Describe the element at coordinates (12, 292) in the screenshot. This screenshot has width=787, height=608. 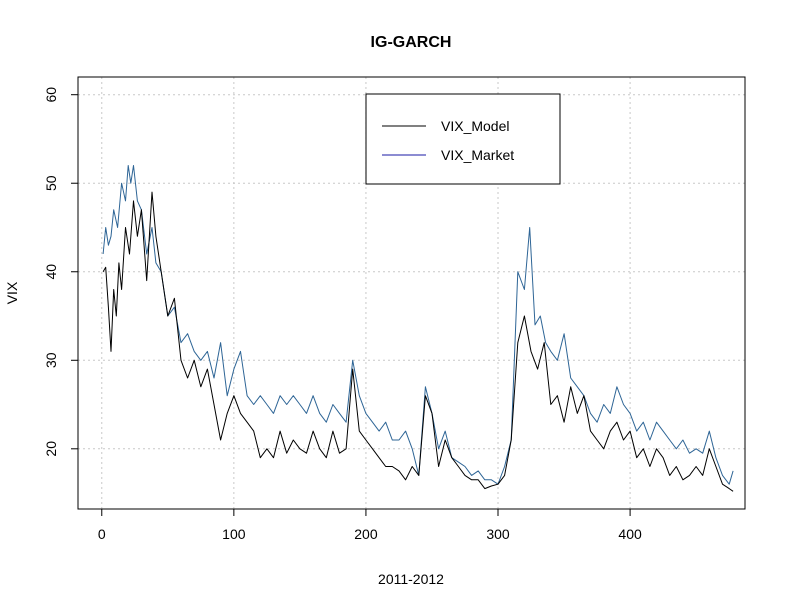
I see `y-axis-label: VIX` at that location.